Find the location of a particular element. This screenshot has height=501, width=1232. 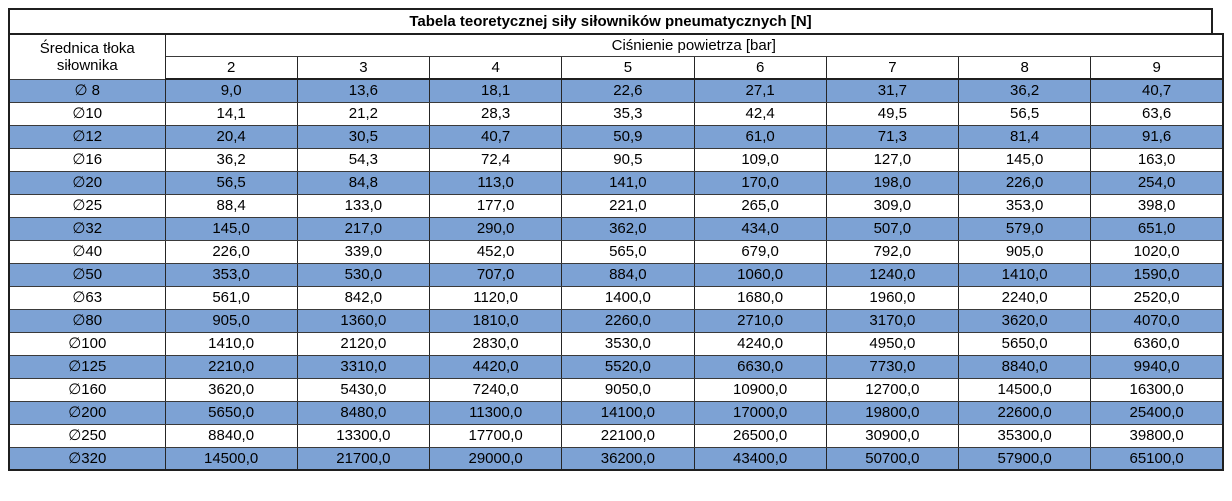

value-cell: 507,0 is located at coordinates (892, 228).